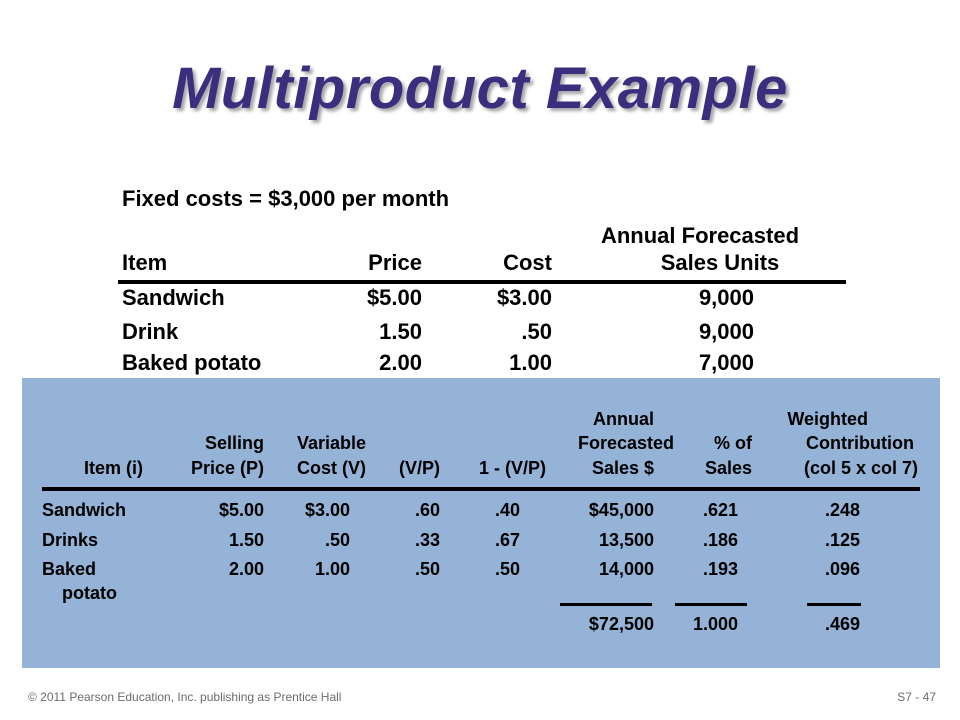 The height and width of the screenshot is (720, 960). Describe the element at coordinates (623, 419) in the screenshot. I see `col-header-sales-line1: Annual` at that location.